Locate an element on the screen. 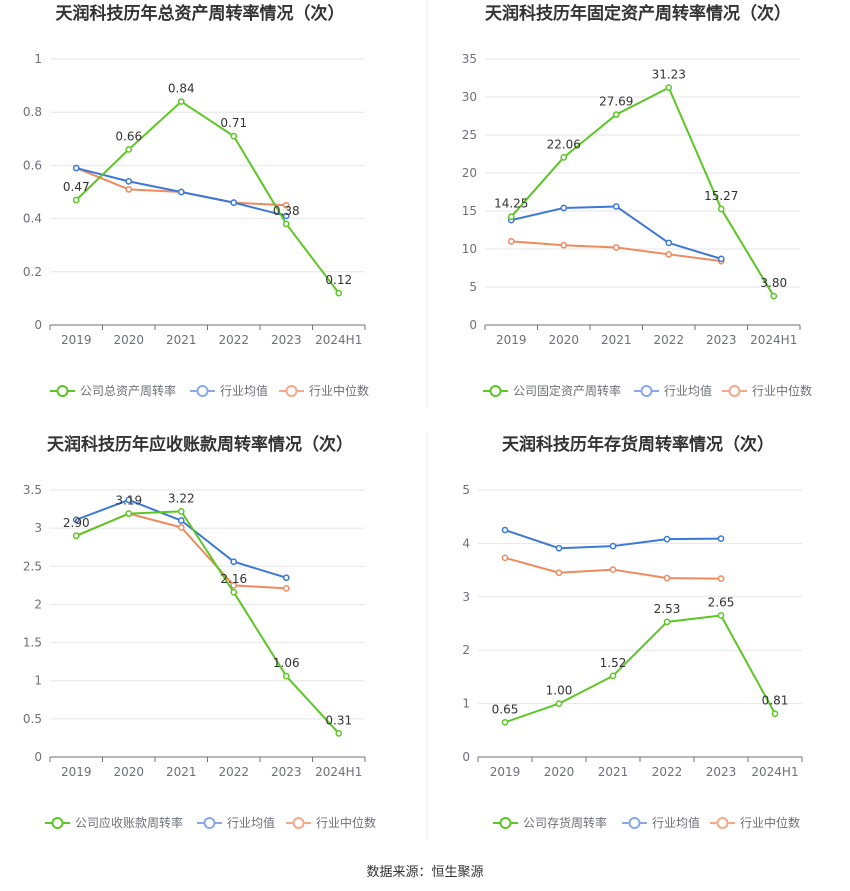 The image size is (850, 891). legend-item-company: 公司应收账款周转率 is located at coordinates (114, 822).